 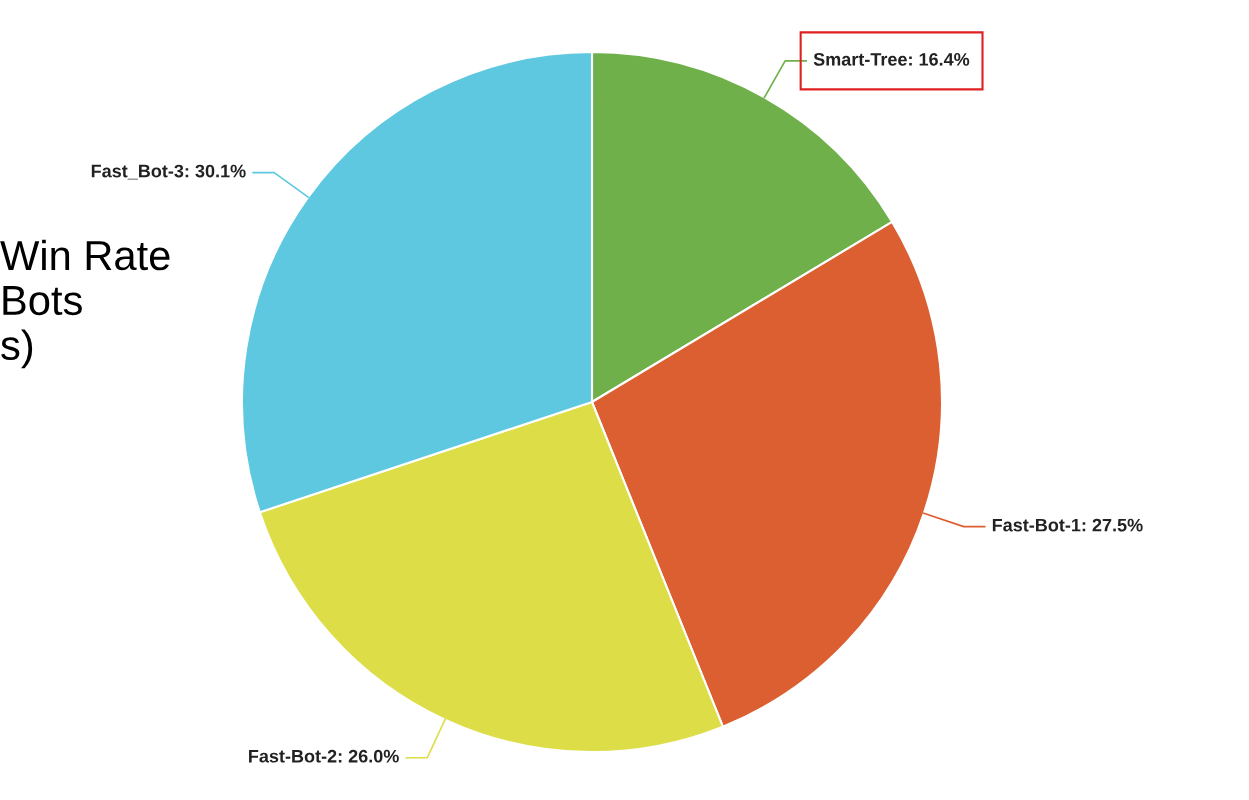 I want to click on slice-label: Fast-Bot-1: 27.5%, so click(x=1067, y=525).